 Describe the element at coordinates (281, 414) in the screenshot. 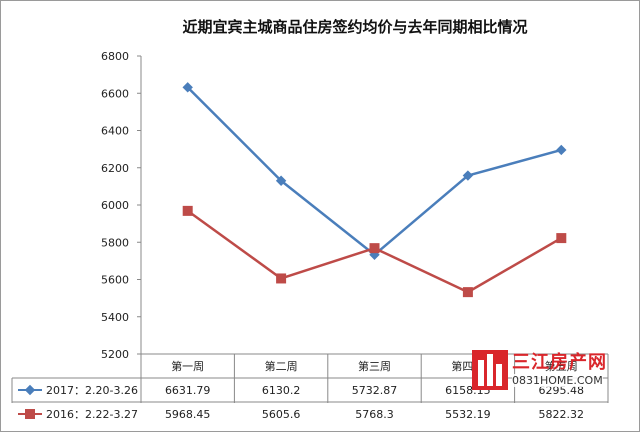

I see `data-table-value: 5605.6` at that location.